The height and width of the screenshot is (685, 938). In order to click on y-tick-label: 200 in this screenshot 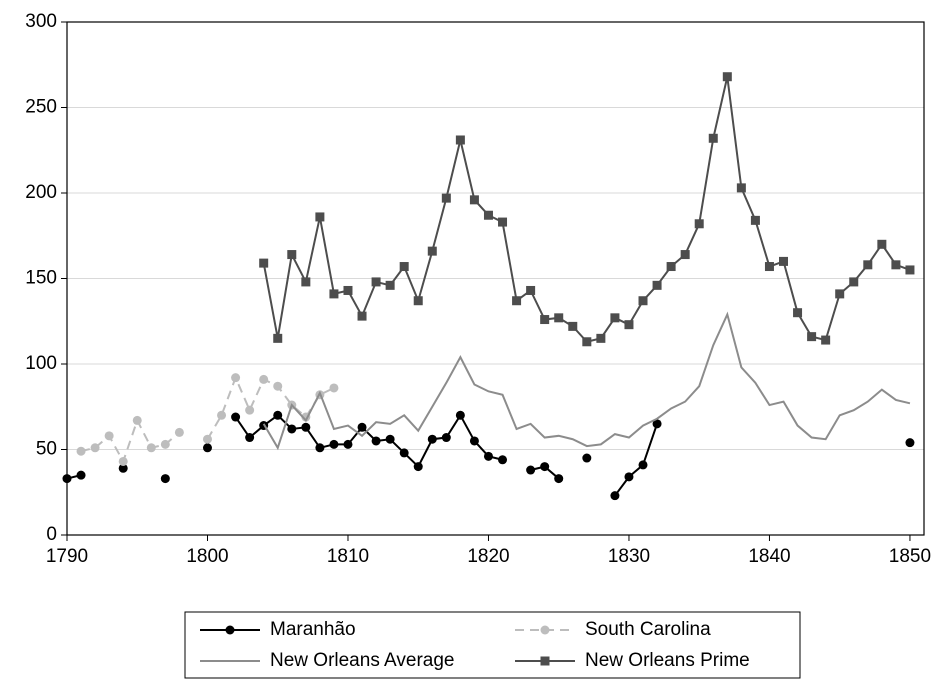, I will do `click(41, 192)`.